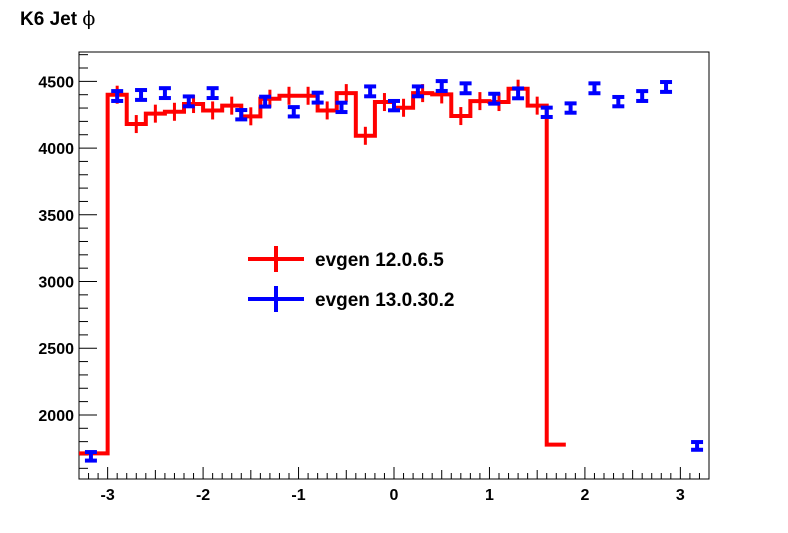 This screenshot has height=533, width=788. Describe the element at coordinates (351, 279) in the screenshot. I see `legend: evgen 12.0.6.5 evgen 13.0.30.2` at that location.